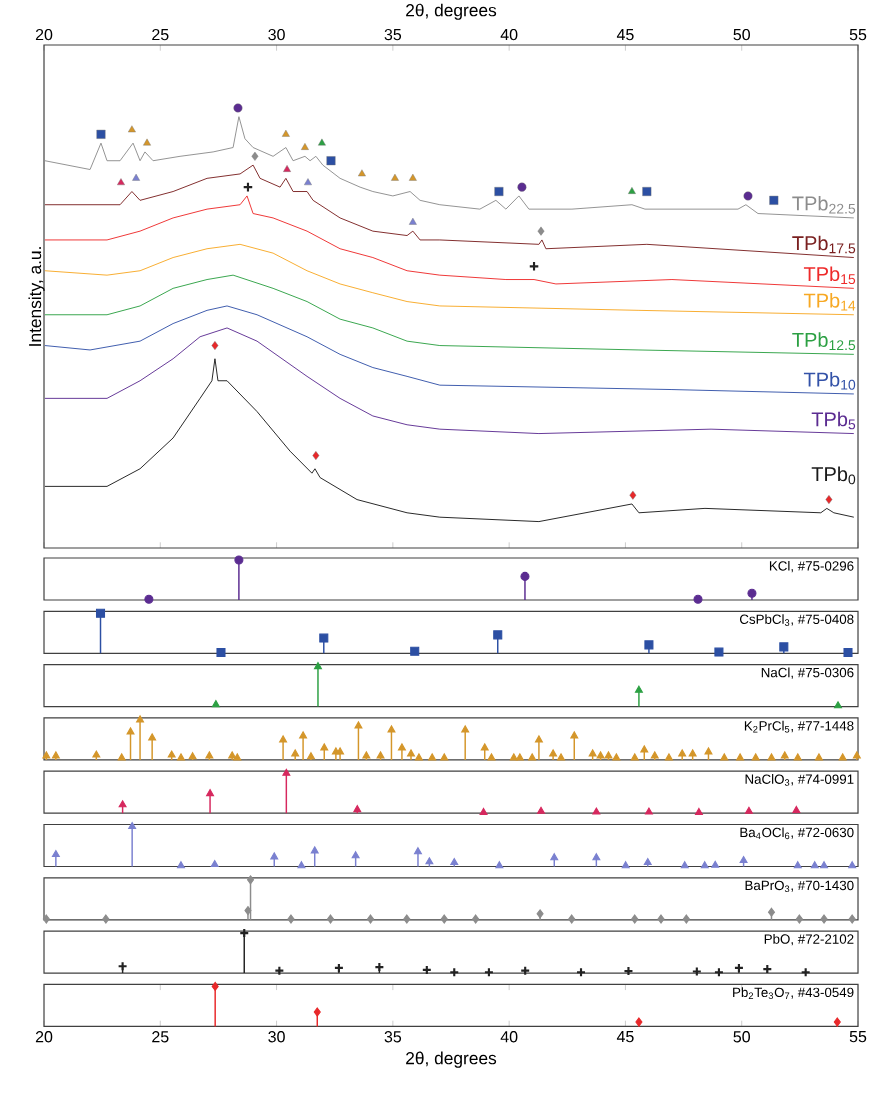  I want to click on series-label: TPb$_{0}$, so click(833, 475).